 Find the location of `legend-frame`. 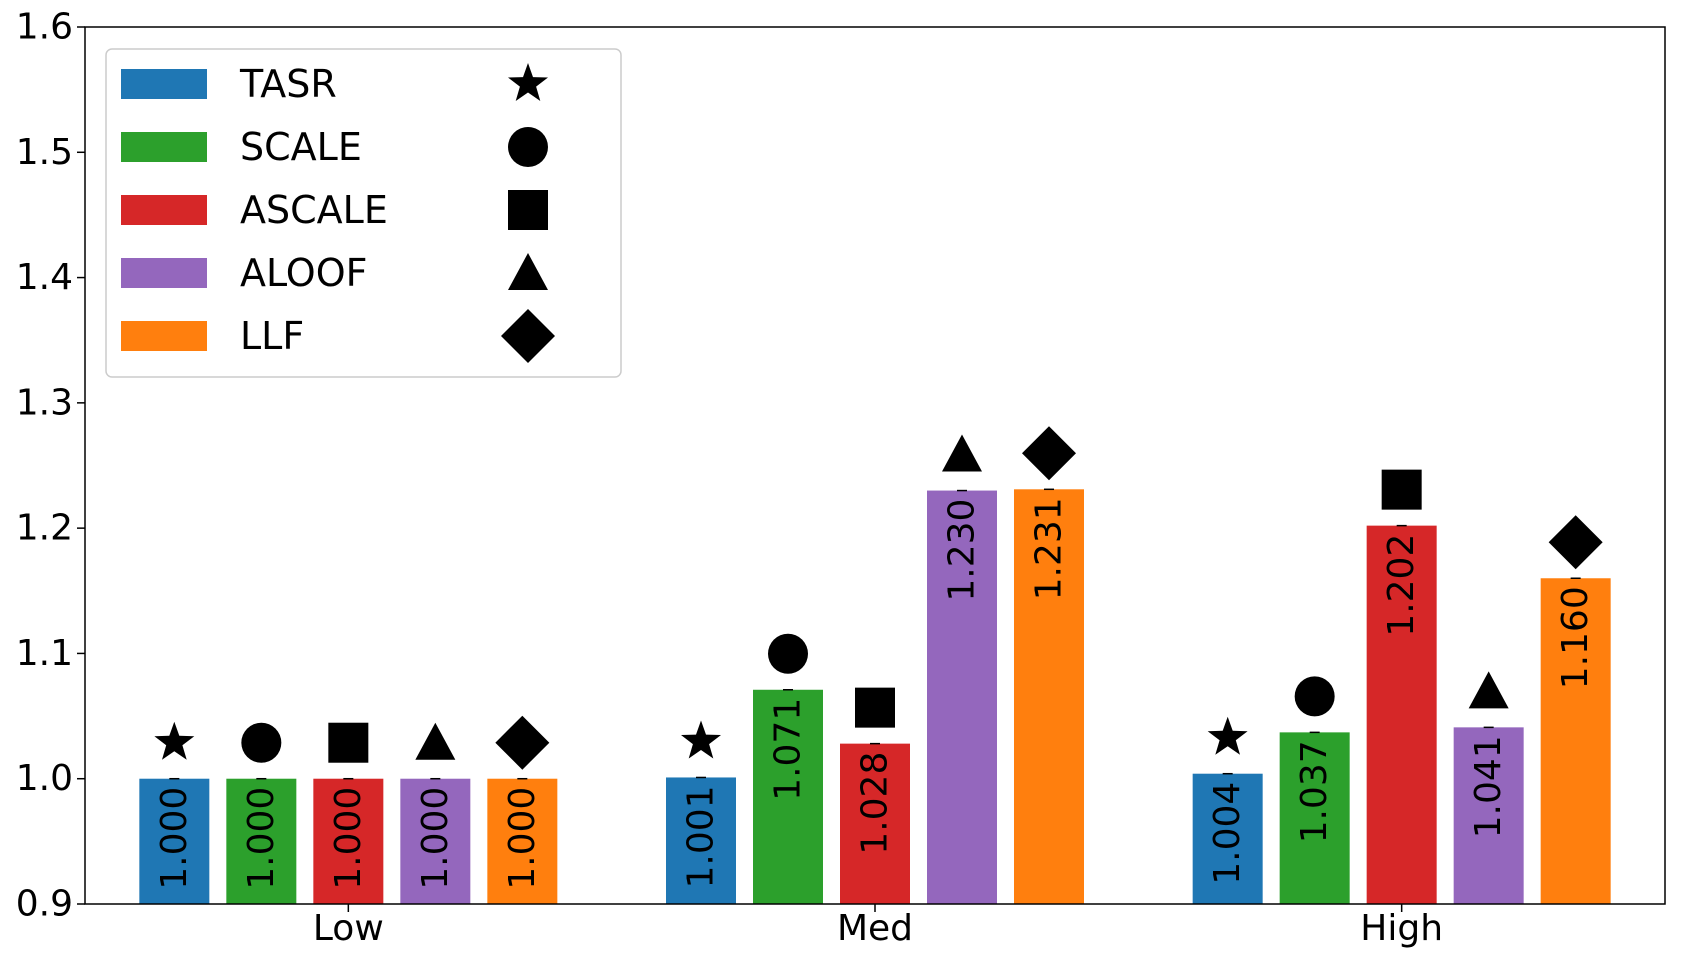

legend-frame is located at coordinates (363, 213).